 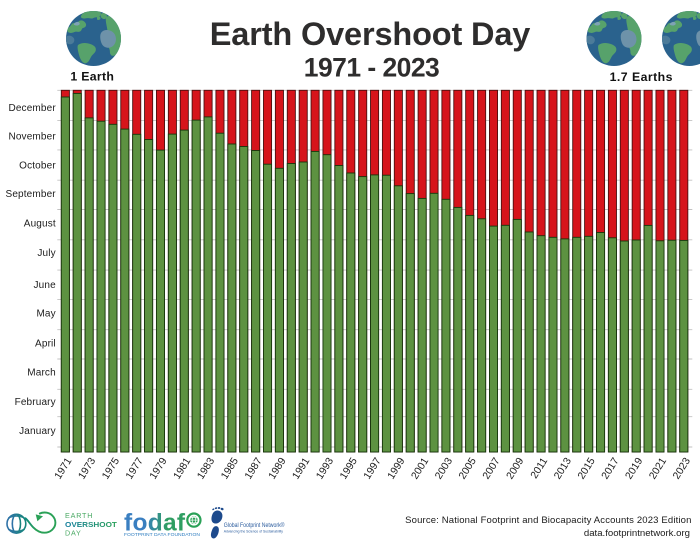 What do you see at coordinates (253, 532) in the screenshot?
I see `svg-text:Advancing the Science of Susta: Advancing the Science of Sustainability` at bounding box center [253, 532].